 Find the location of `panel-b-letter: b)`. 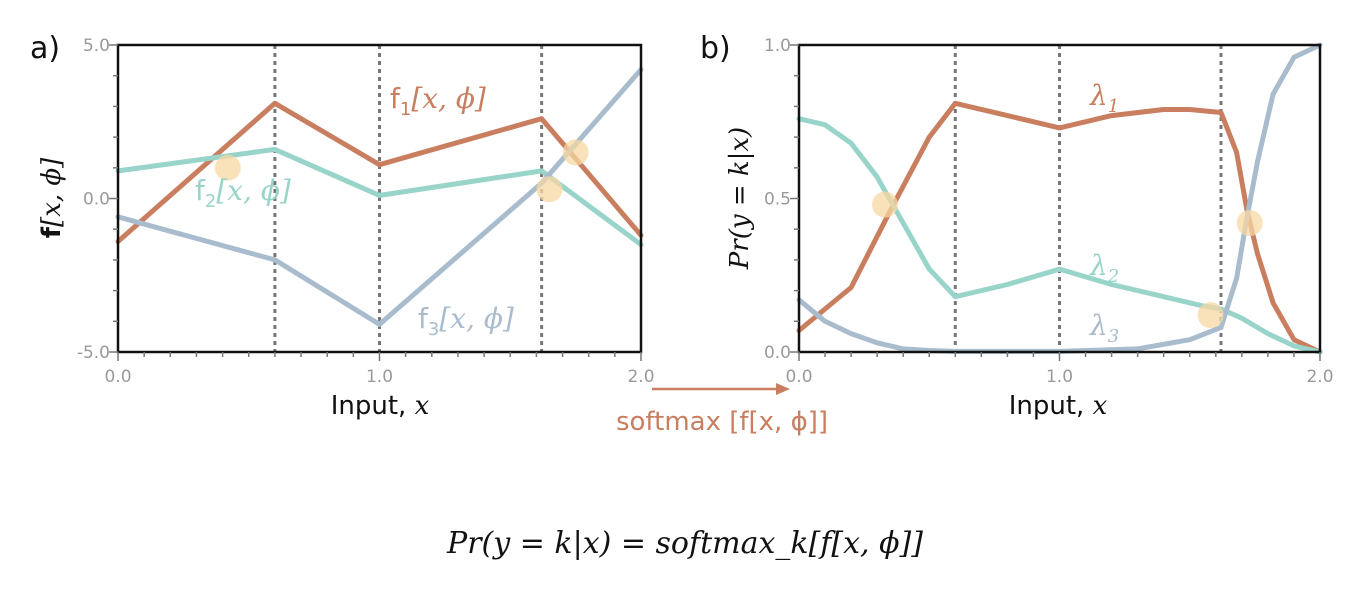

panel-b-letter: b) is located at coordinates (715, 48).